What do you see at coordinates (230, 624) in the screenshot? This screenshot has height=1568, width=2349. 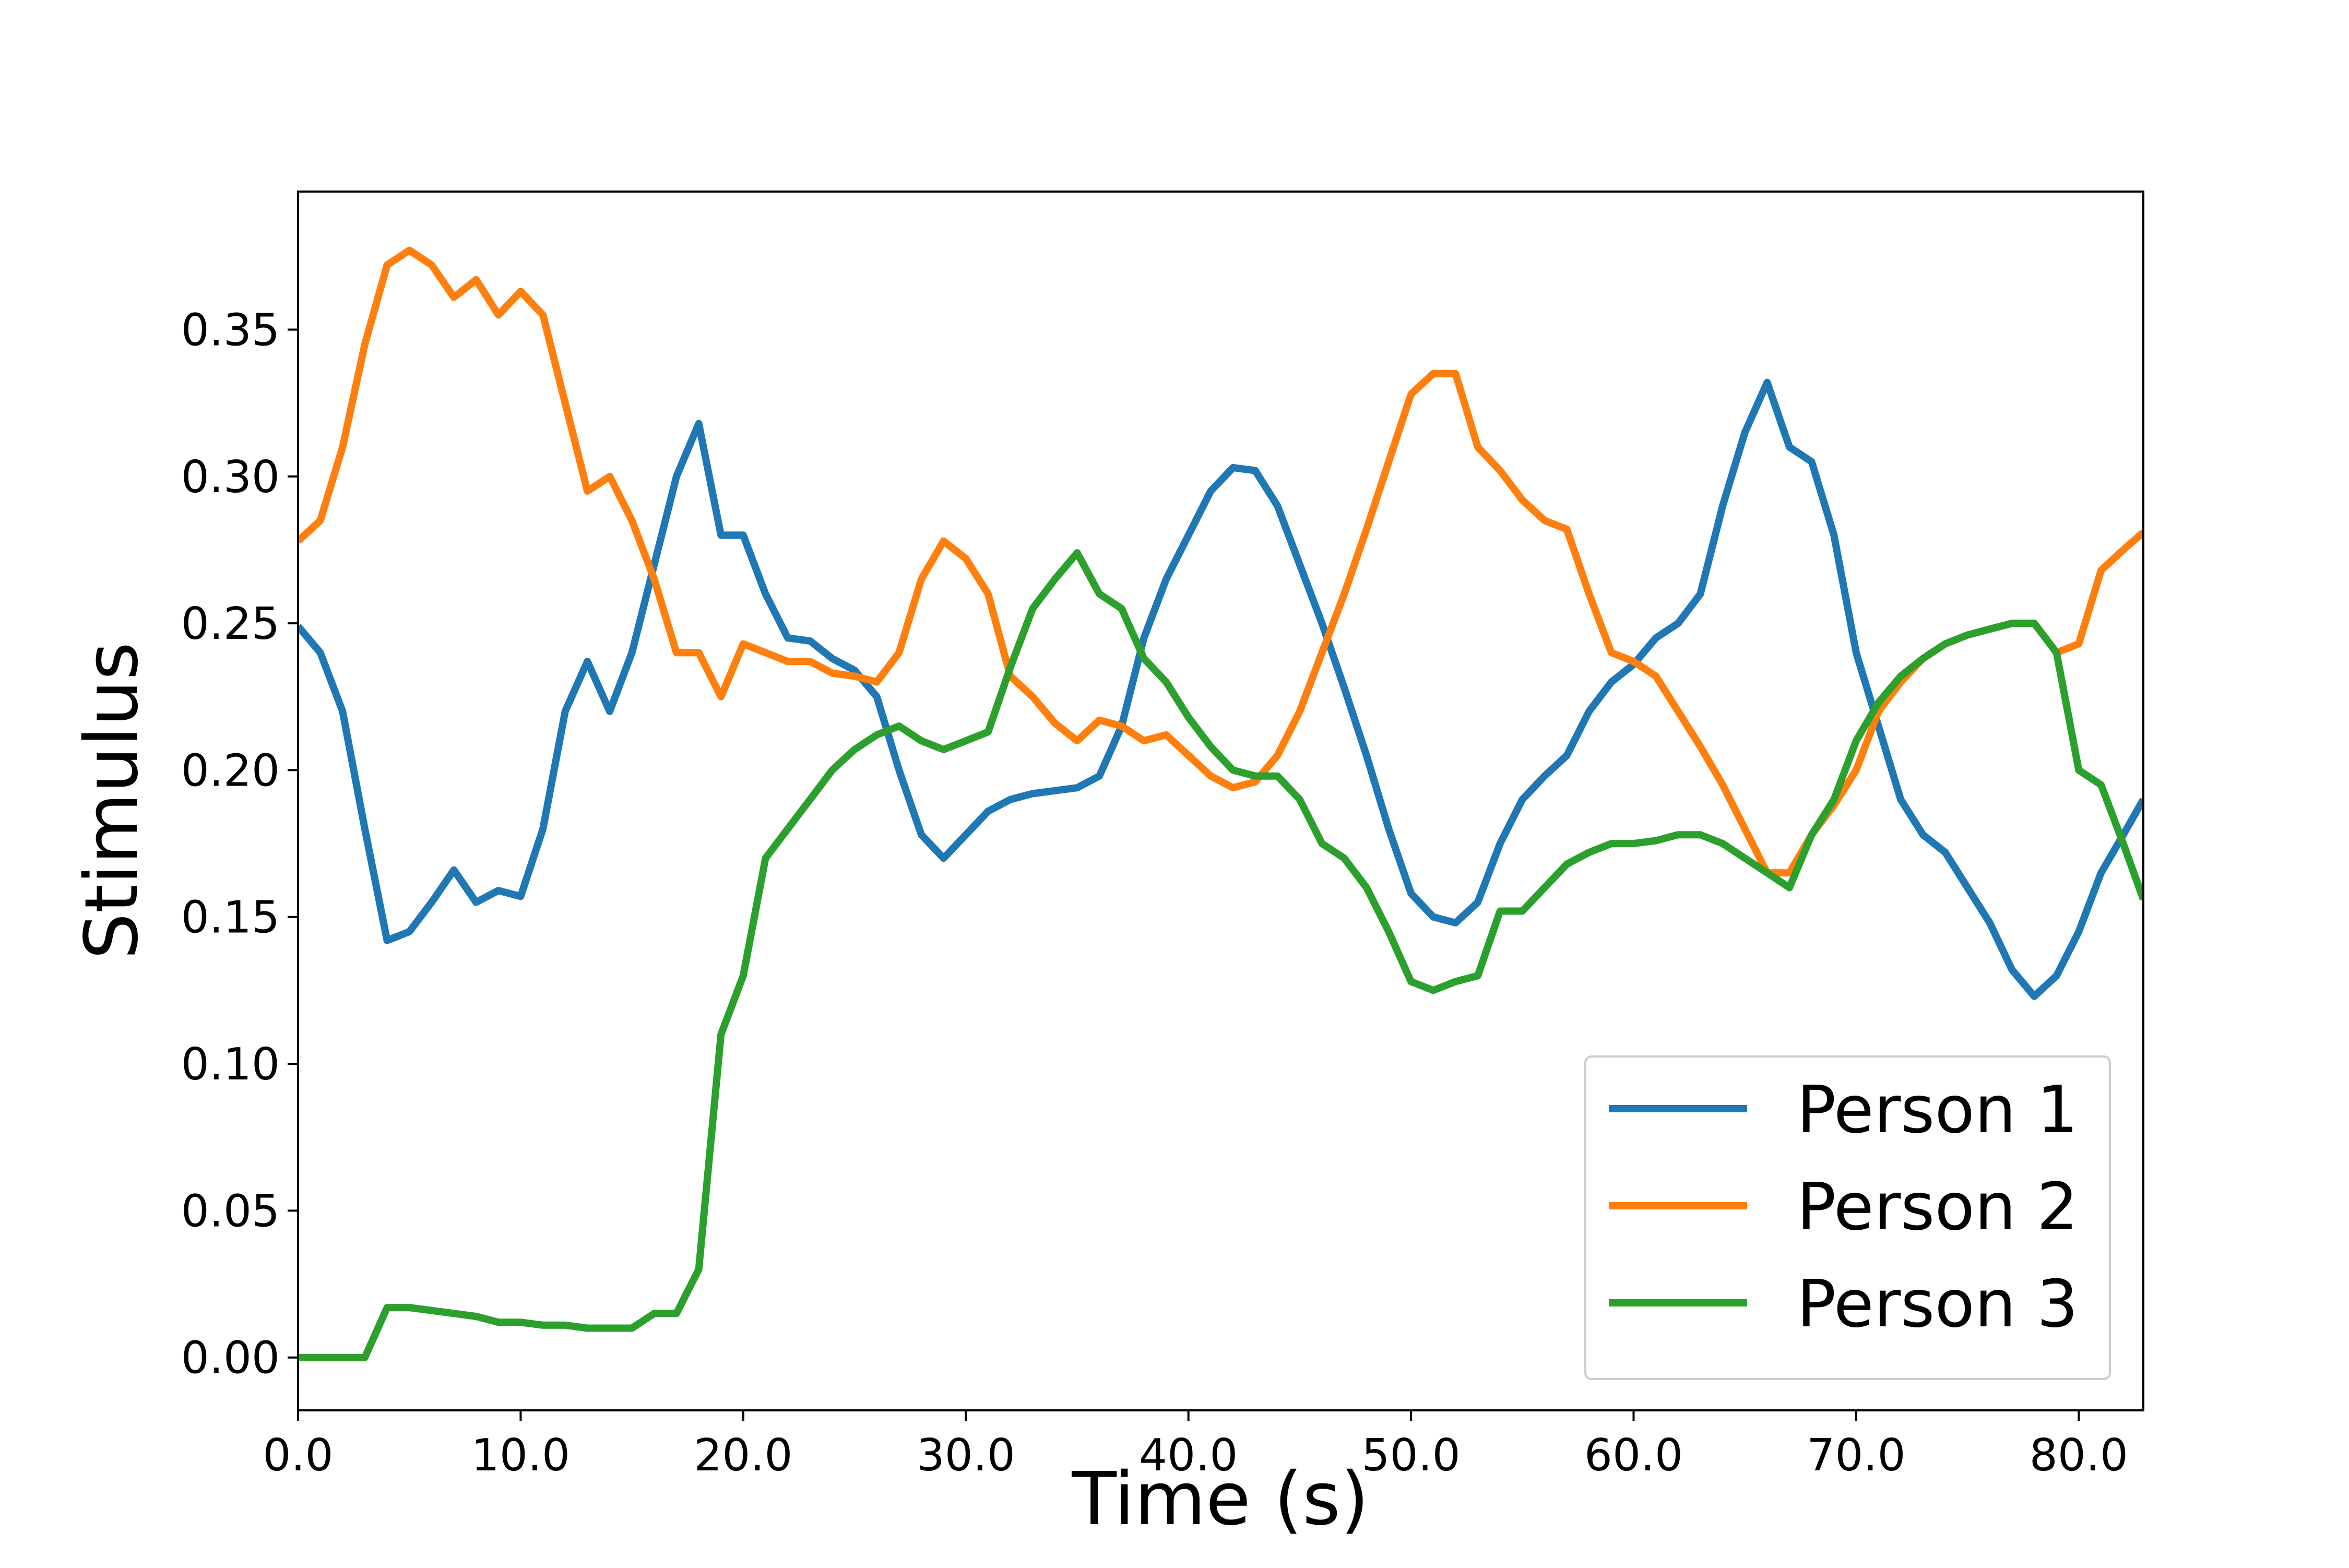 I see `y-tick-label: 0.25` at bounding box center [230, 624].